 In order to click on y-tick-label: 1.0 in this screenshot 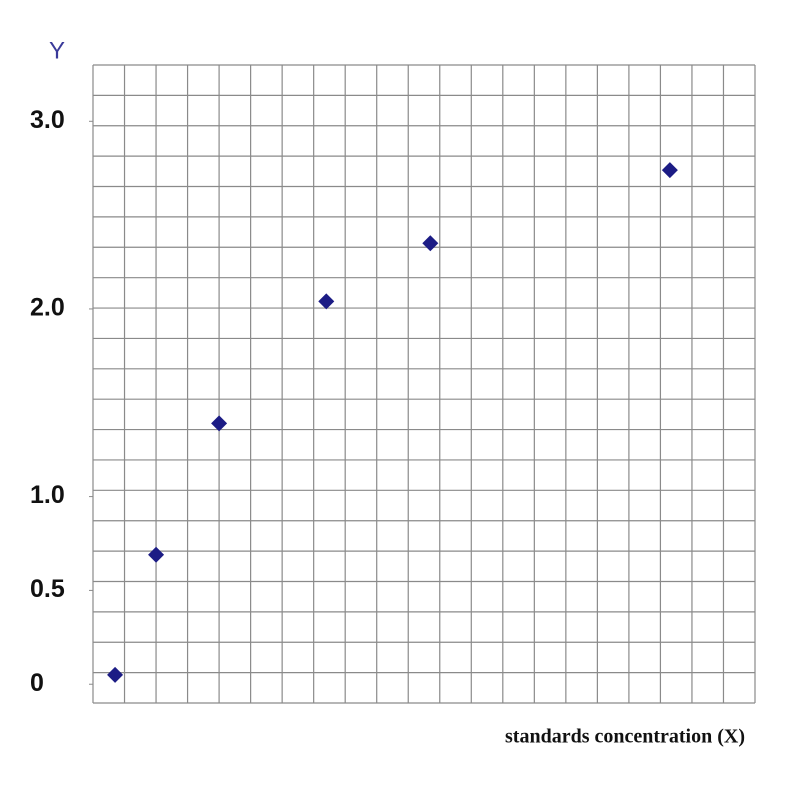, I will do `click(47, 495)`.